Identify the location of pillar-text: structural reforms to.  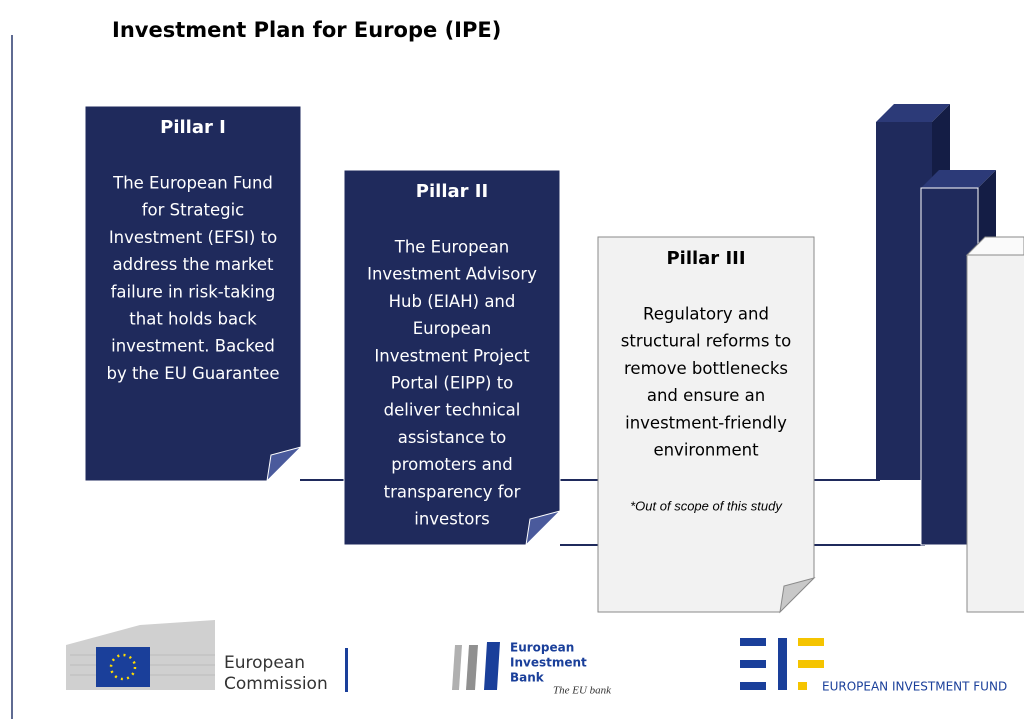
(706, 341).